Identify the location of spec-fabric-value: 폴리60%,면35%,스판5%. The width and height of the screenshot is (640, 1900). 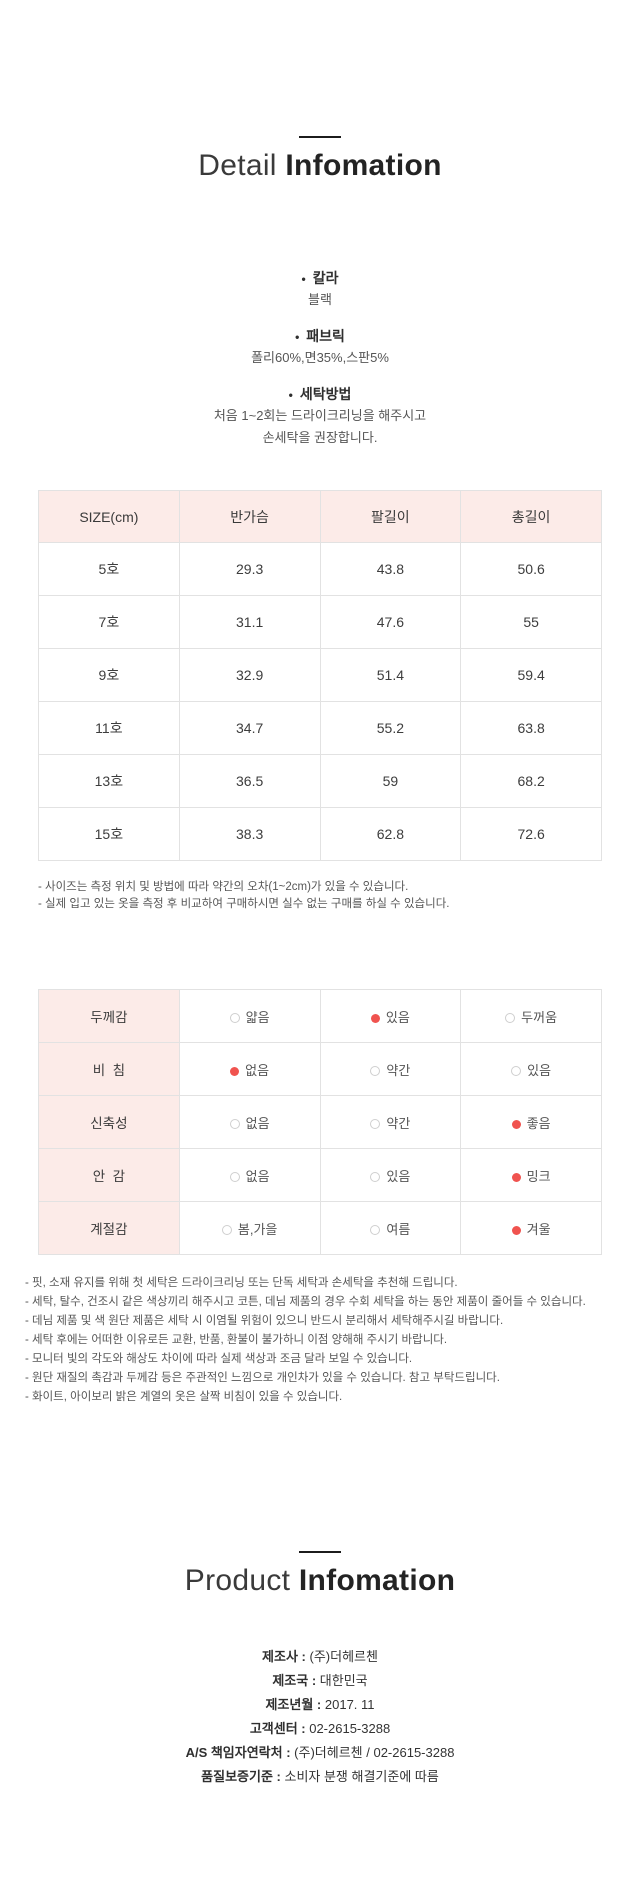
(320, 357).